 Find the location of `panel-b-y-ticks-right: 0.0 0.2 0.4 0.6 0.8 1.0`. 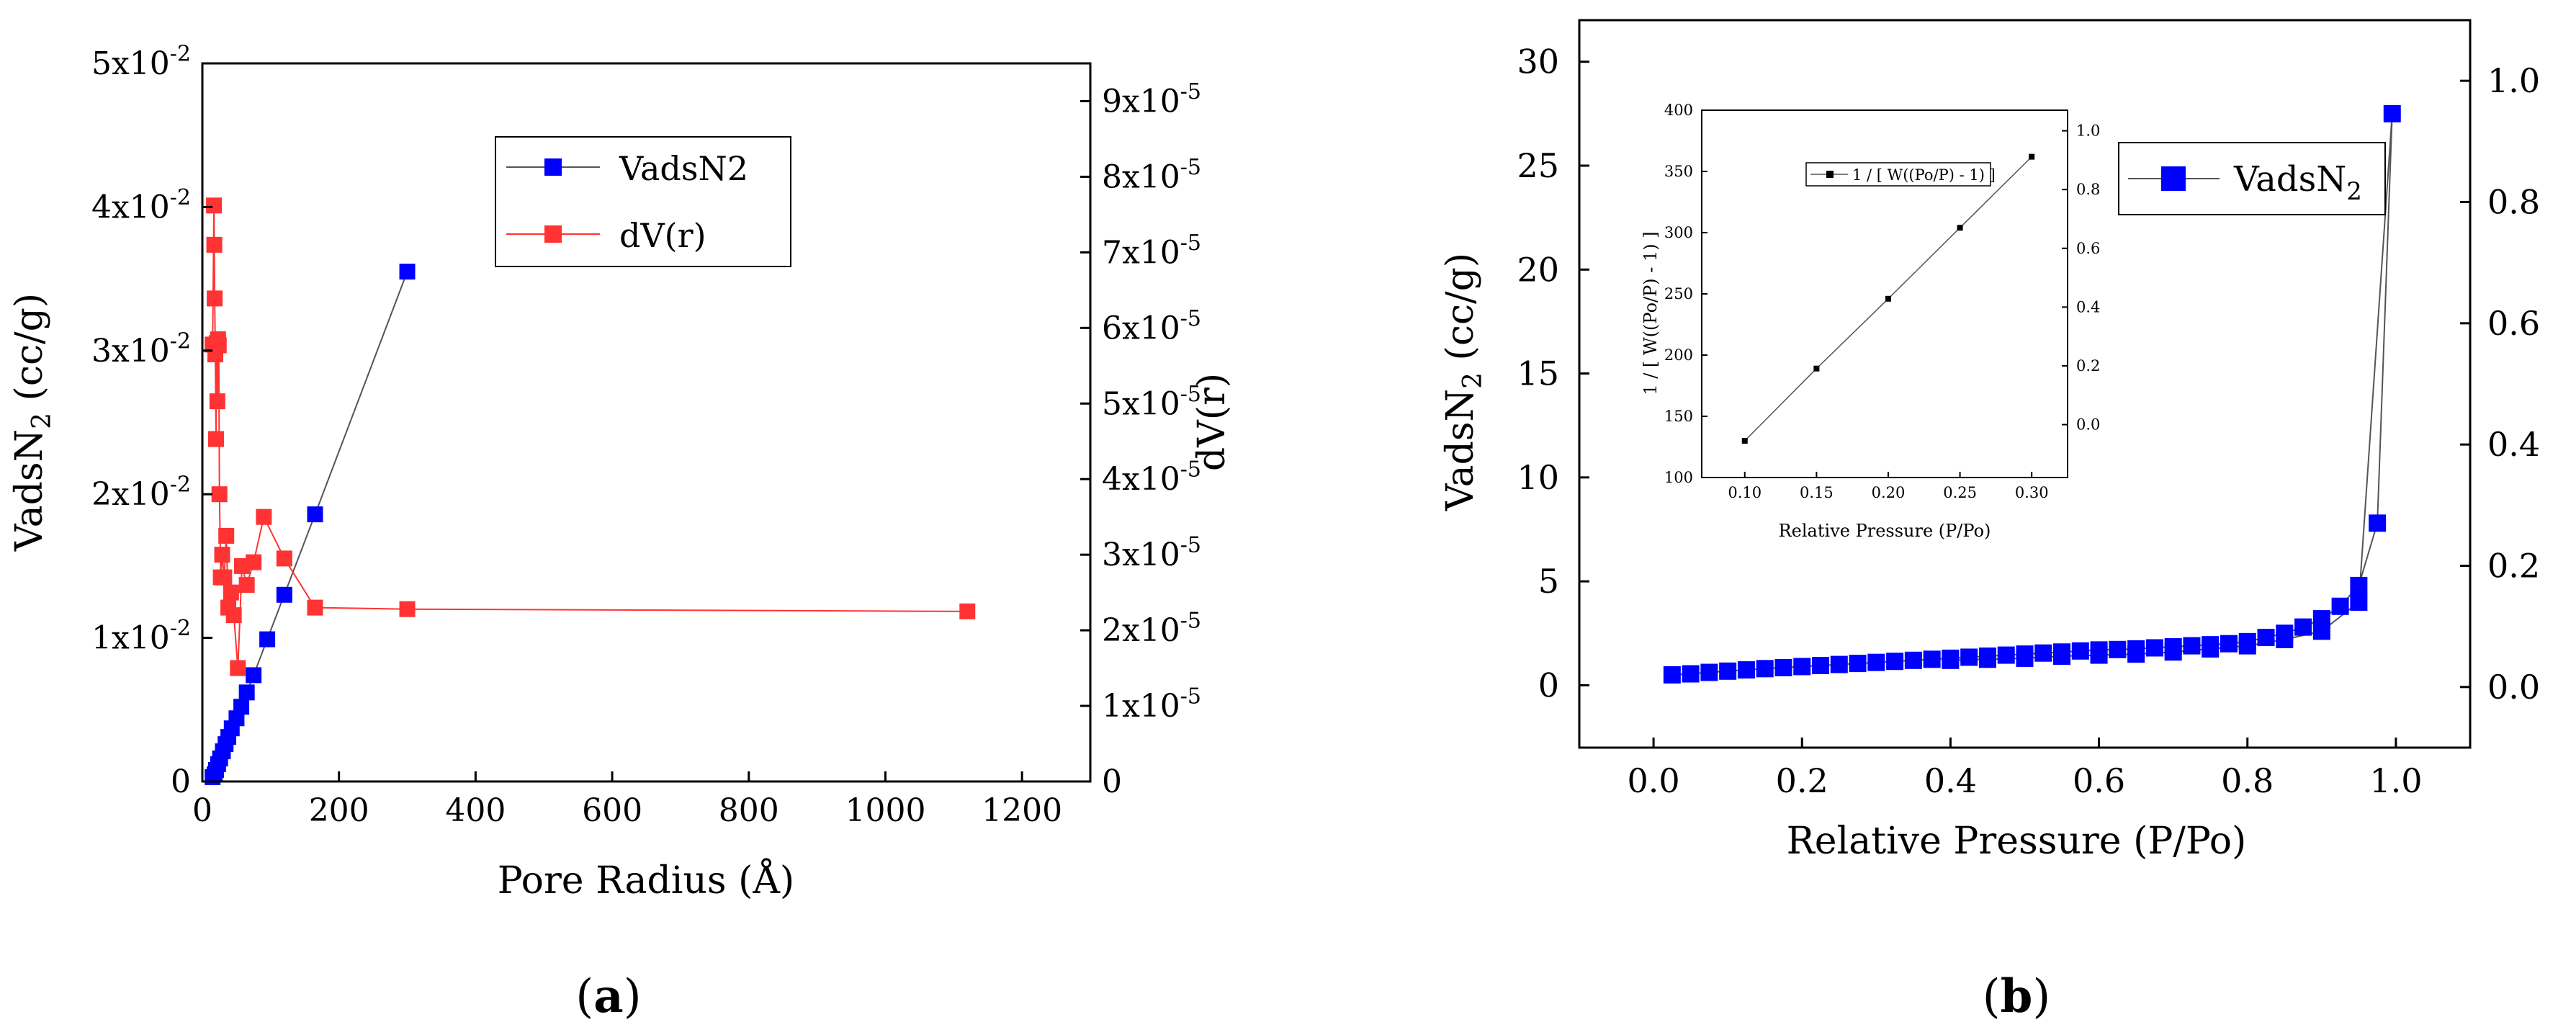

panel-b-y-ticks-right: 0.0 0.2 0.4 0.6 0.8 1.0 is located at coordinates (2500, 384).